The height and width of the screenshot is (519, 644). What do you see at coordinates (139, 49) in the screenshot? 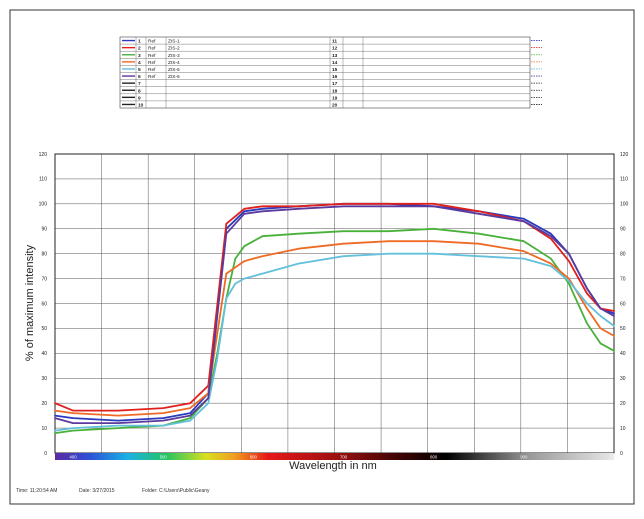
I see `legend-row-number: 2` at bounding box center [139, 49].